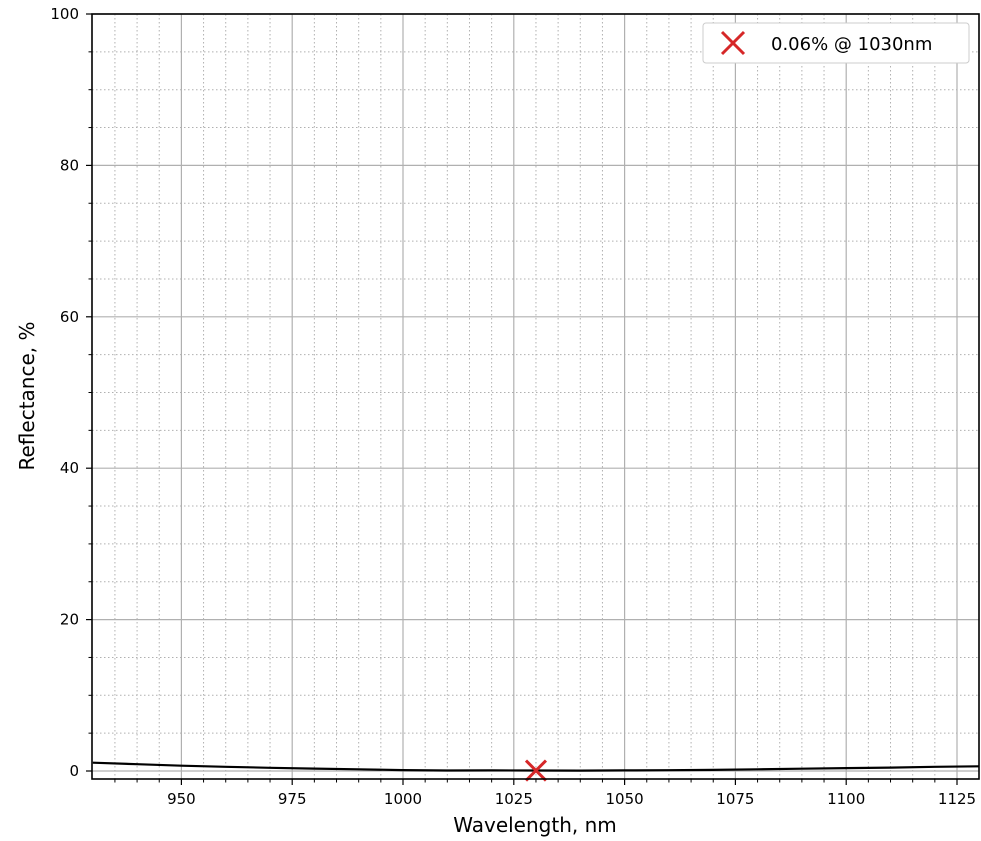  Describe the element at coordinates (846, 799) in the screenshot. I see `x-tick-label: 1100` at that location.